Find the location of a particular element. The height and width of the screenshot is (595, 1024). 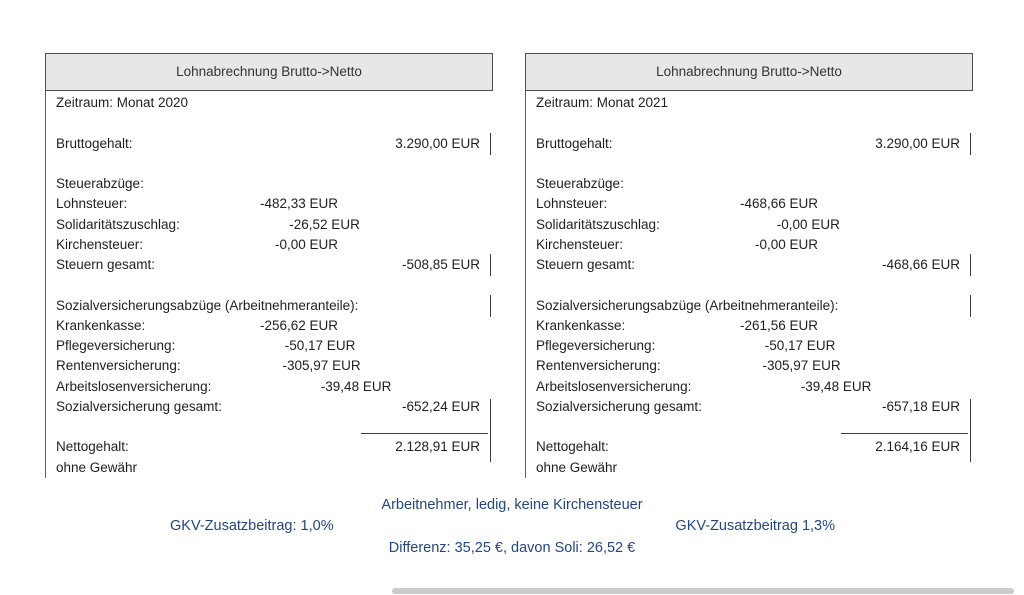

row-value: -26,52 EUR is located at coordinates (324, 224).